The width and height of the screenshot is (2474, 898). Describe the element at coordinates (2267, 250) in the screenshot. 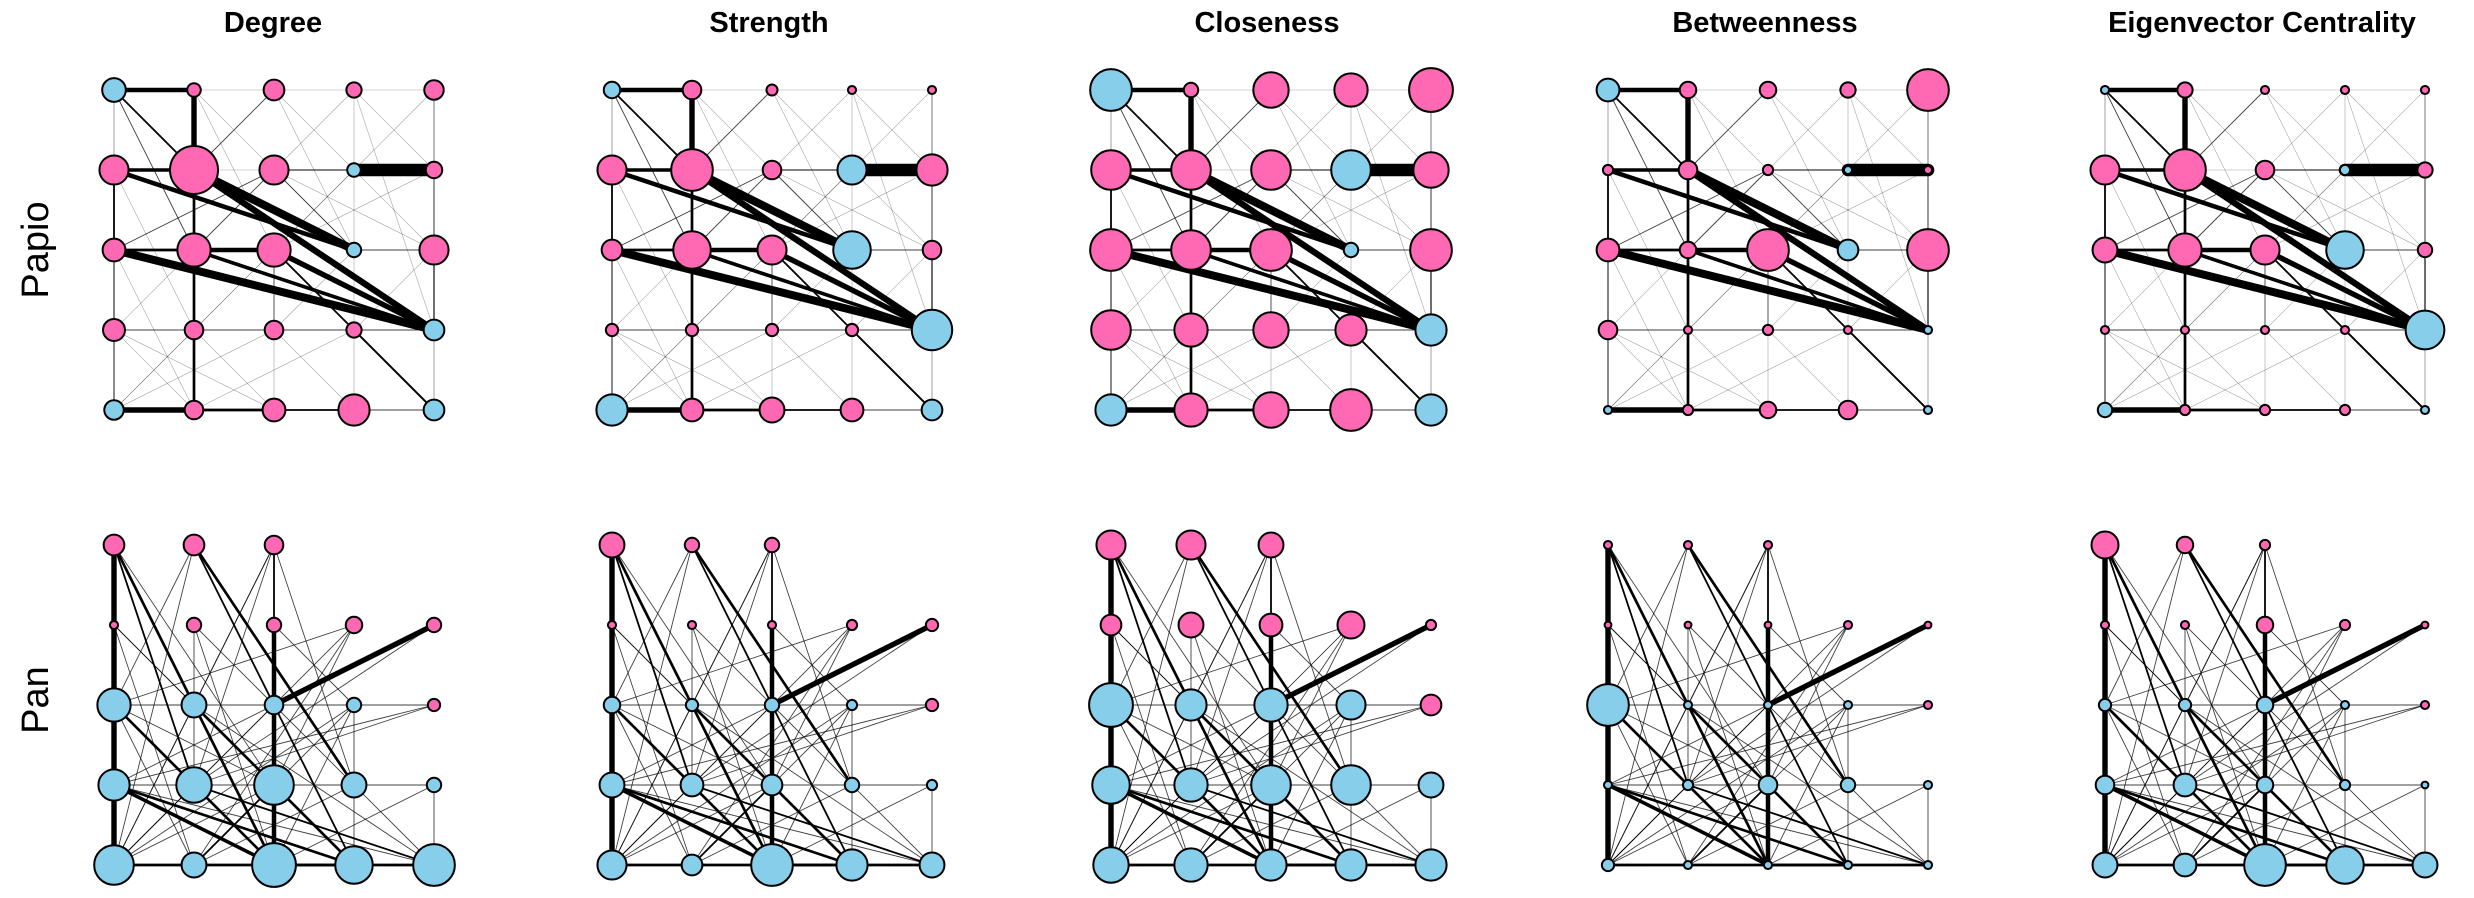

I see `panel-papio-eigenvector-centrality` at that location.